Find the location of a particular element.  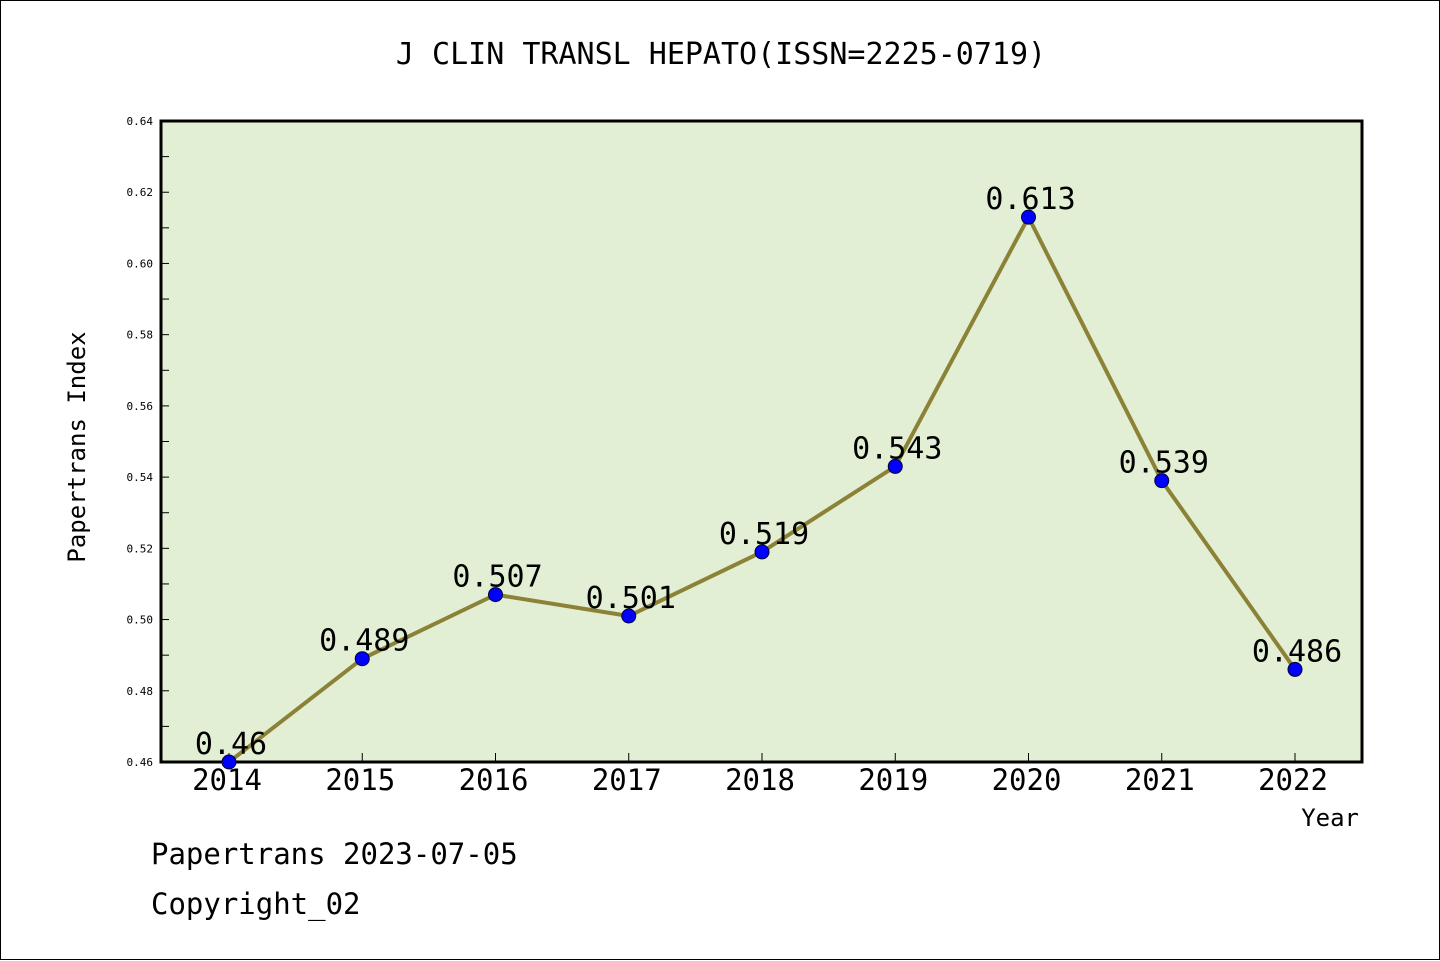

data-label: 0.486 is located at coordinates (1297, 651).